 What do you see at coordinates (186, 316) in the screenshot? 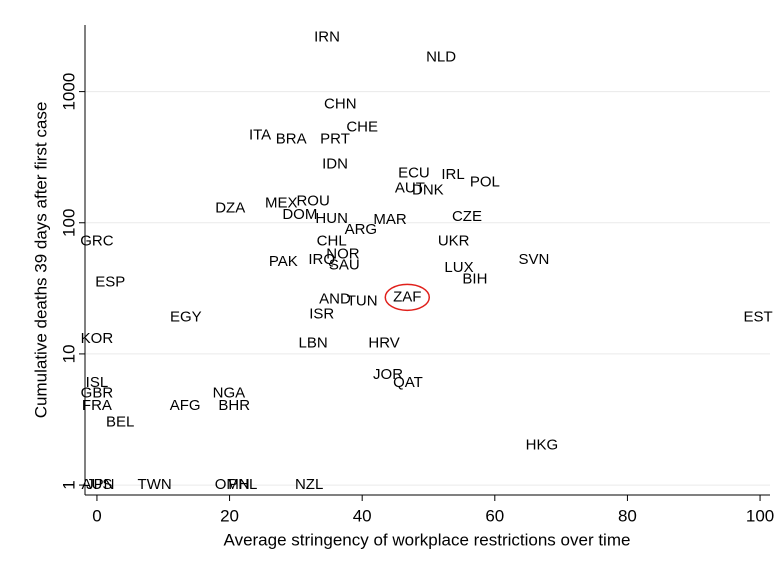
I see `point-label: EGY` at bounding box center [186, 316].